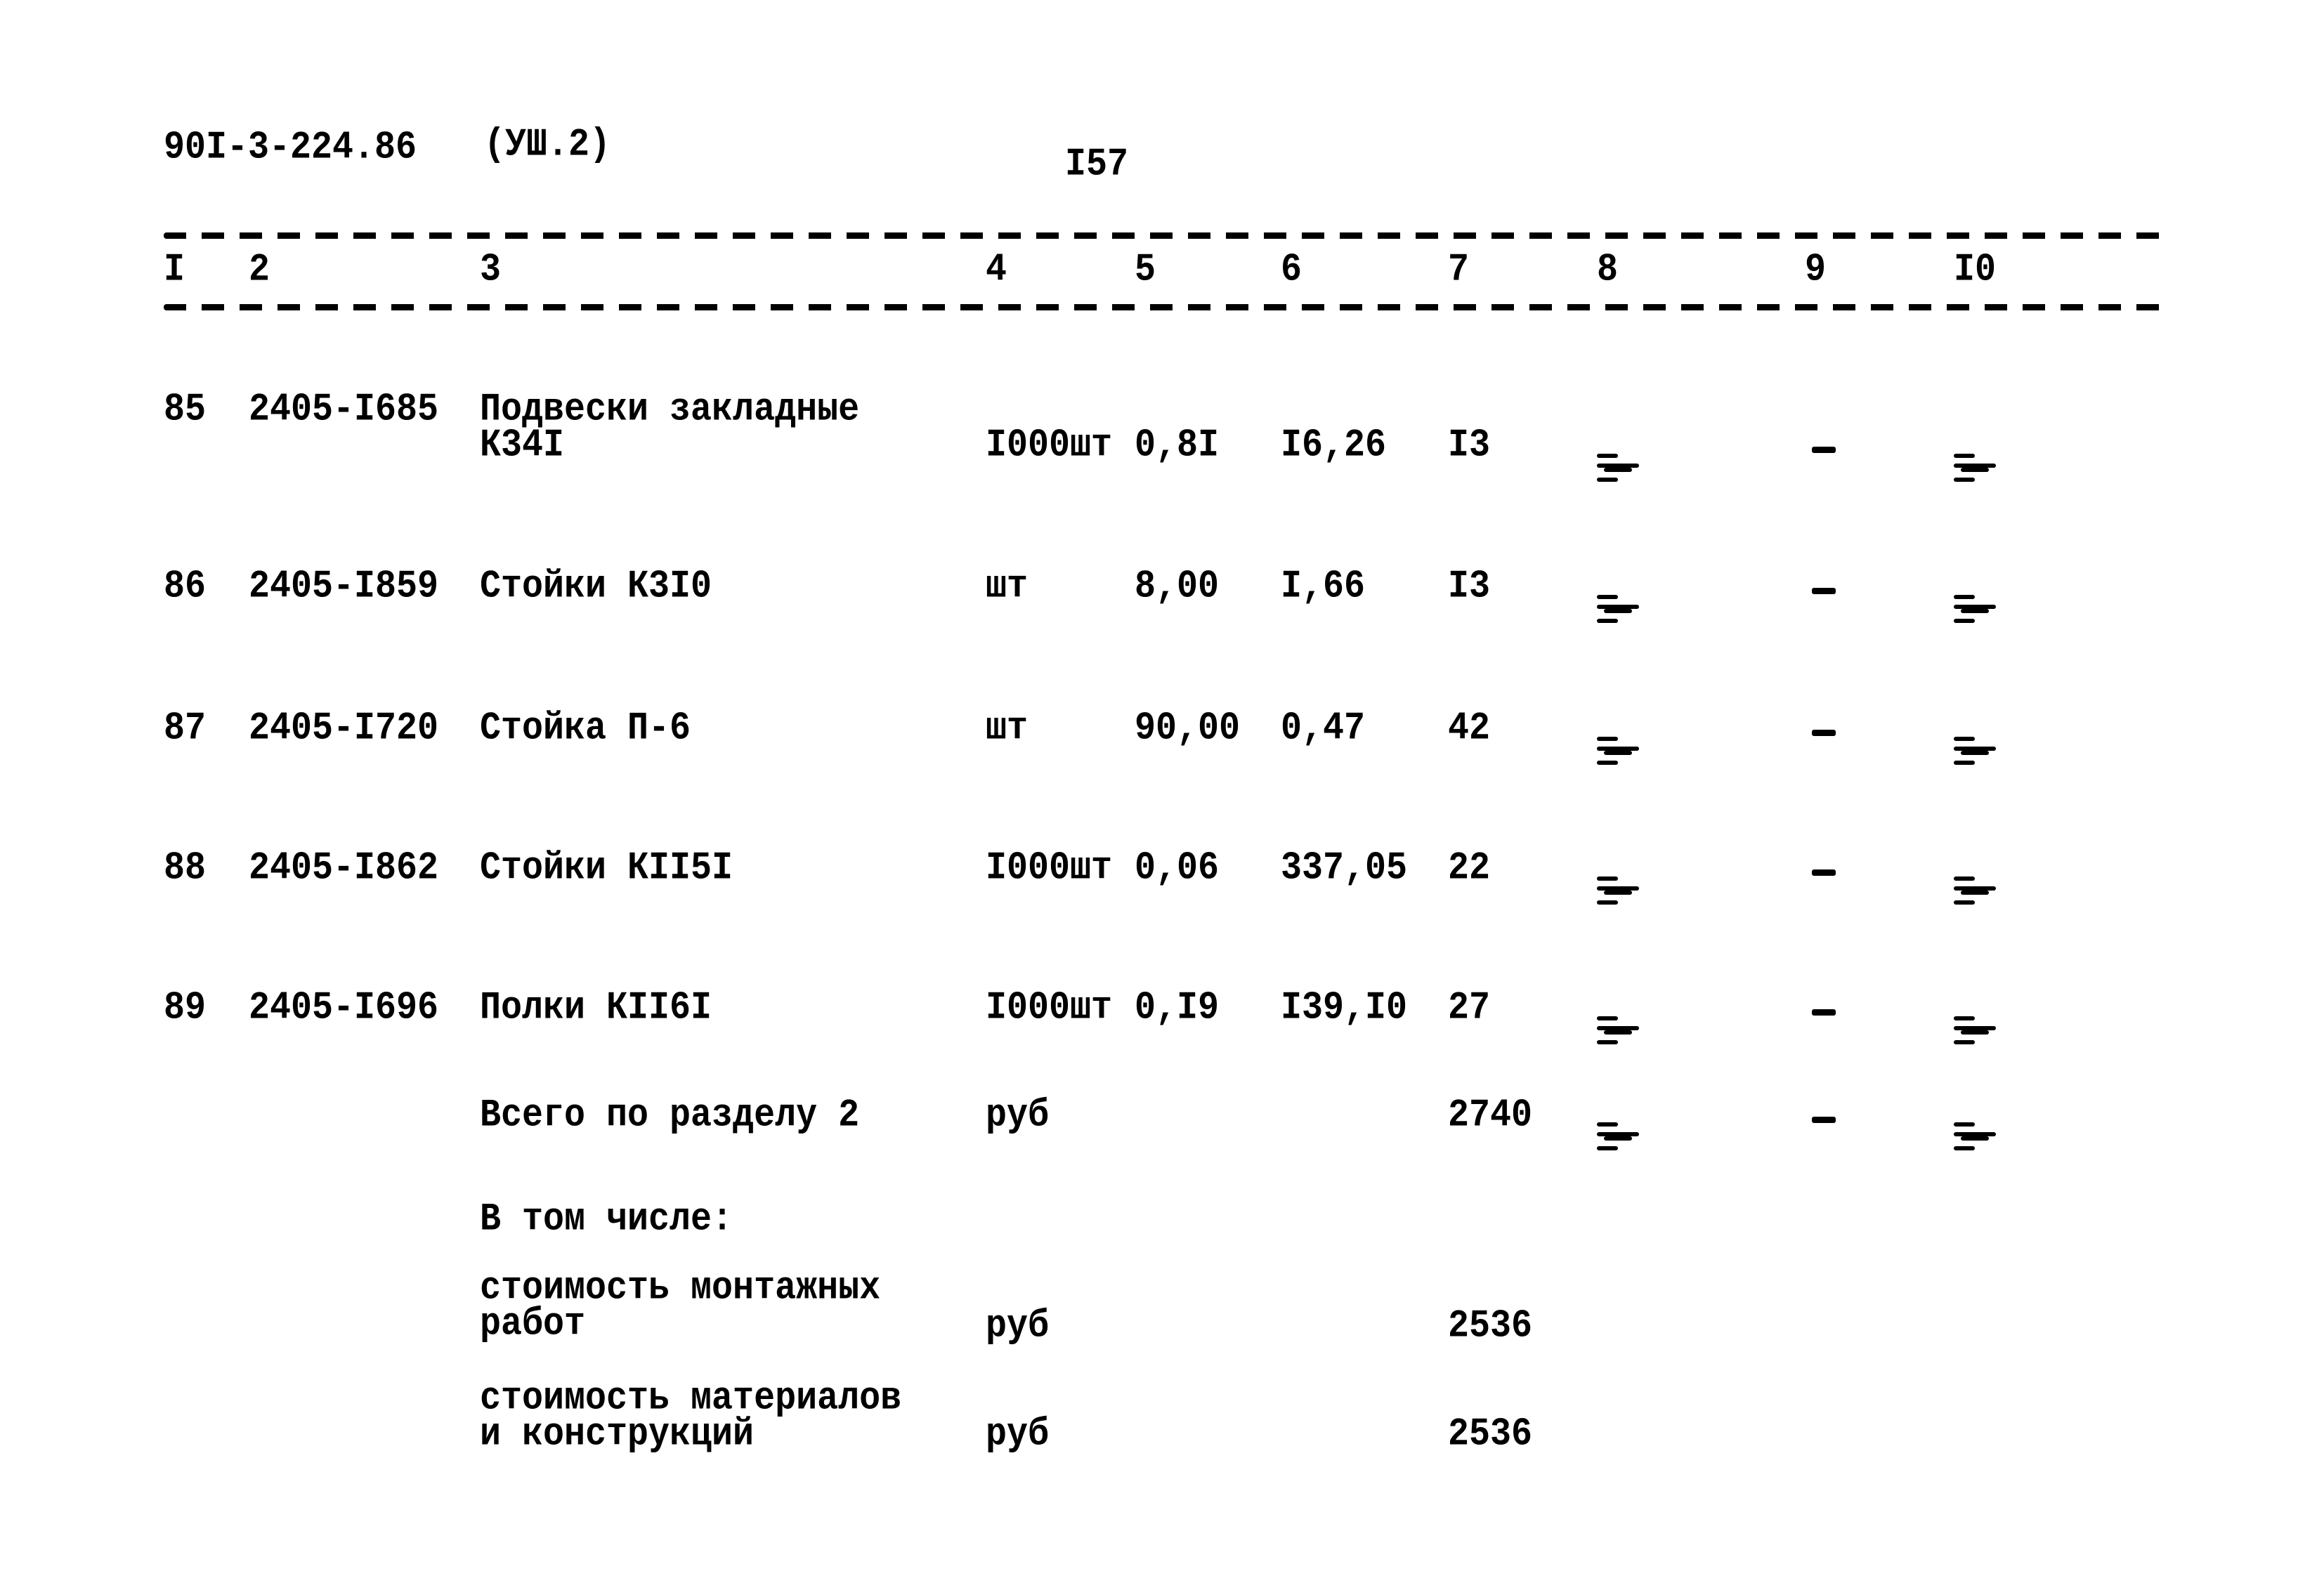 The image size is (2324, 1576). I want to click on column-header-6: 6, so click(1292, 270).